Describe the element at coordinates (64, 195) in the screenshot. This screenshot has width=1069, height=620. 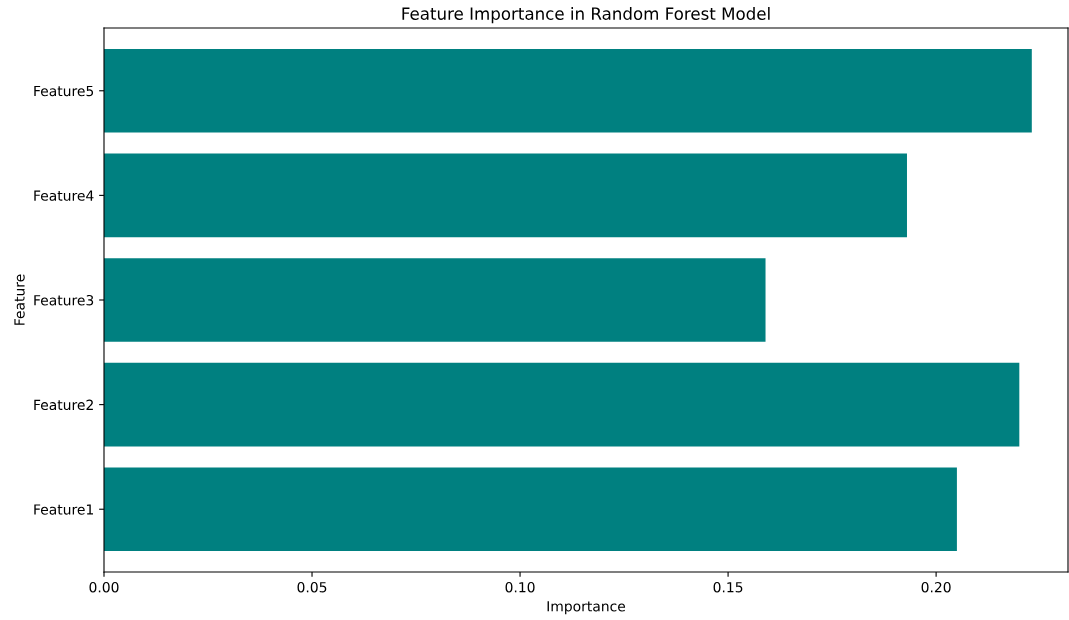
I see `y-tick-label: Feature4` at that location.